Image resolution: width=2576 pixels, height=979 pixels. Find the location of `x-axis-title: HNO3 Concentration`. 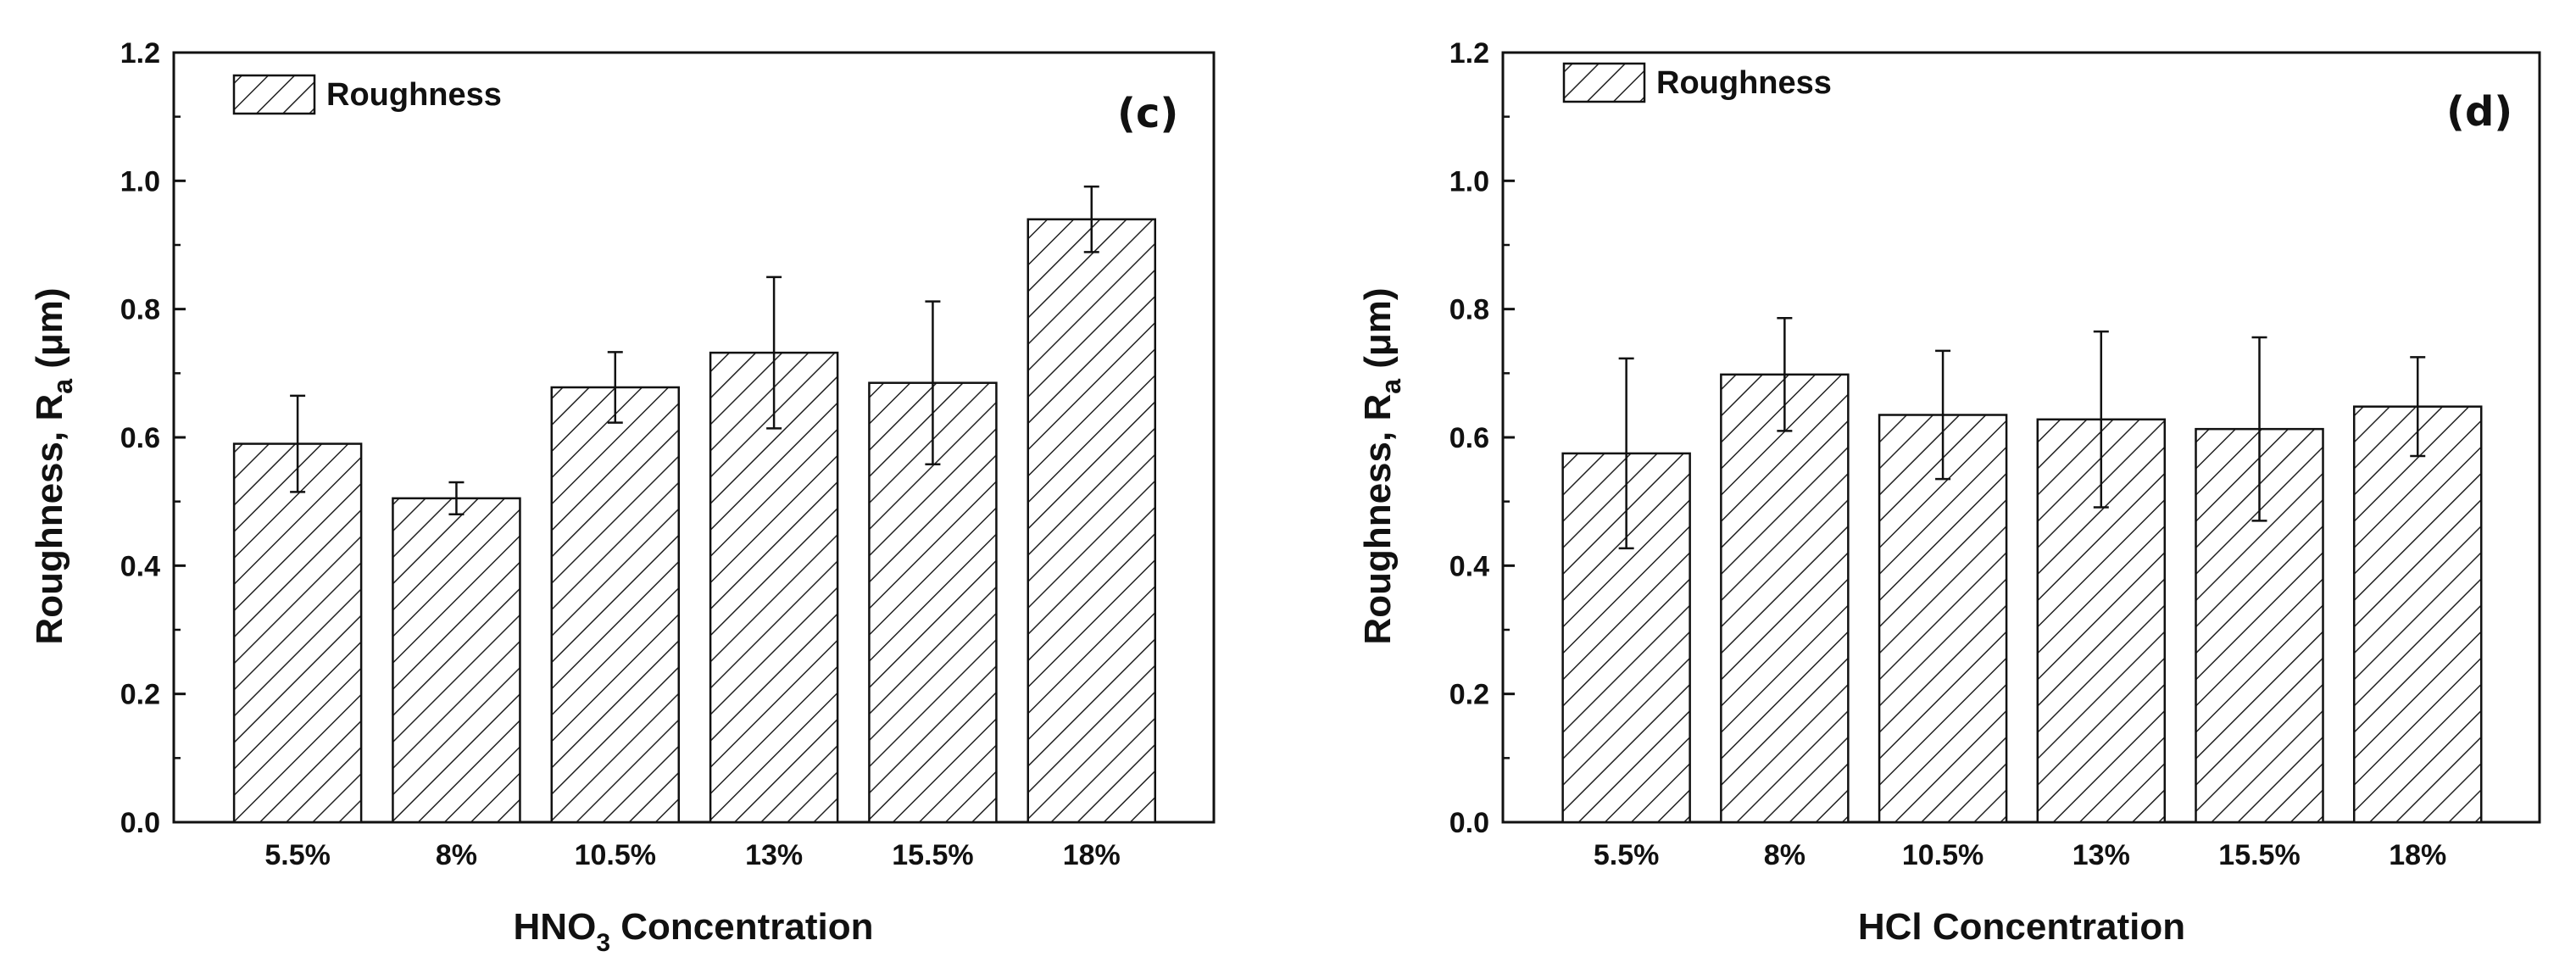

x-axis-title: HNO3 Concentration is located at coordinates (694, 931).